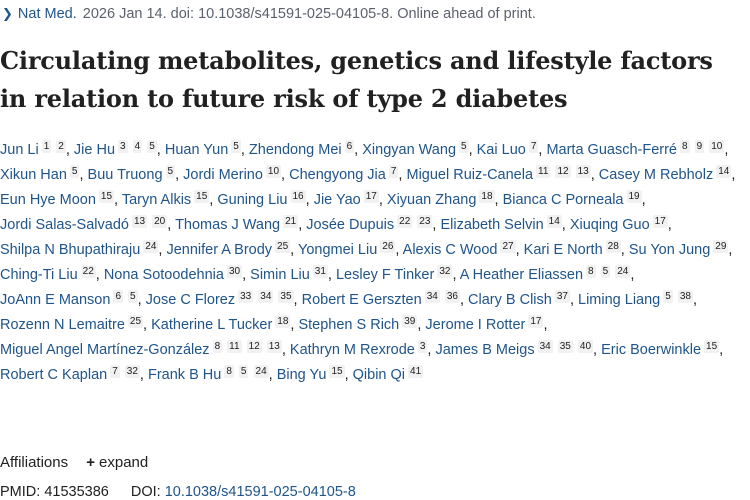 The width and height of the screenshot is (750, 500). I want to click on author-name-link: Miguel Angel Martínez-González, so click(105, 350).